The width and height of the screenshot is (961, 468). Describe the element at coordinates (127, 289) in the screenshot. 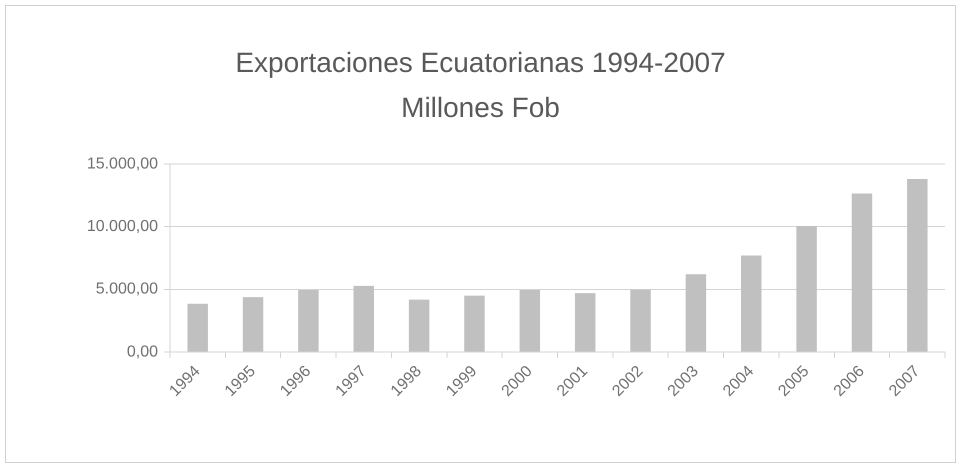

I see `y-tick-label: 5.000,00` at that location.